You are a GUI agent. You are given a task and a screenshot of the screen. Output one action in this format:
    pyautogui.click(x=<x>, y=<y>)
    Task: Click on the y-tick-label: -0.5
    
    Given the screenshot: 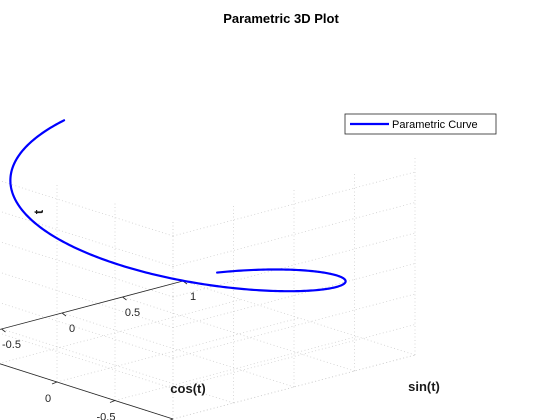 What is the action you would take?
    pyautogui.click(x=11, y=345)
    